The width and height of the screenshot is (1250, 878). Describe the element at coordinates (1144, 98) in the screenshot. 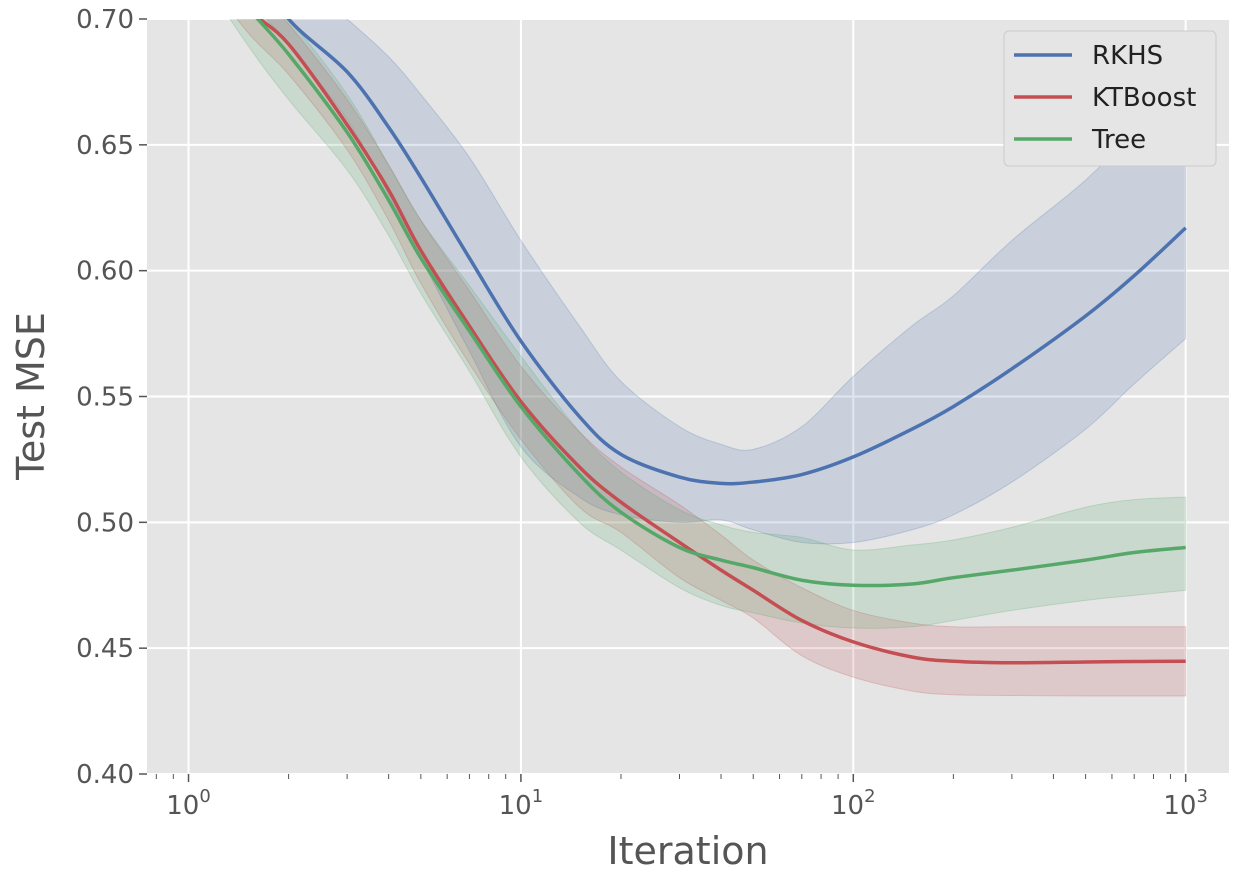

I see `legend-label-ktboost: KTBoost` at that location.